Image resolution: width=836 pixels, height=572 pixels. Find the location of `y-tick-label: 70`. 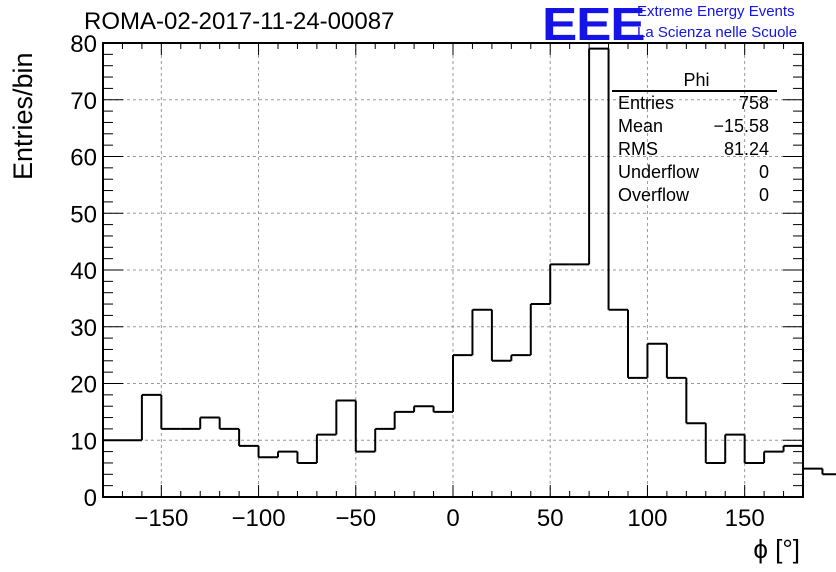

y-tick-label: 70 is located at coordinates (83, 101).